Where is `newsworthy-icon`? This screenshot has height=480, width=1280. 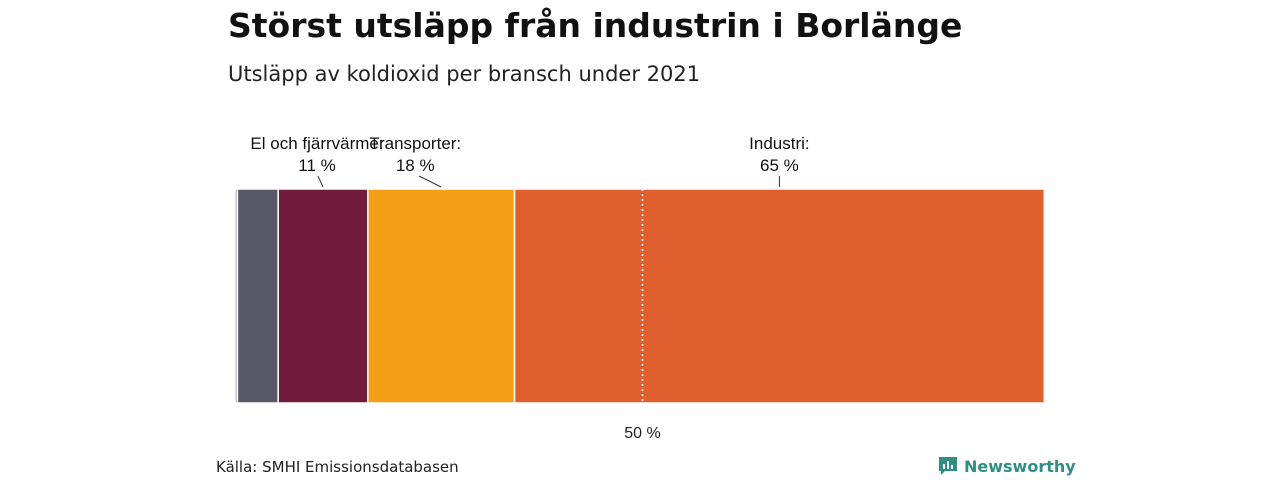 newsworthy-icon is located at coordinates (948, 466).